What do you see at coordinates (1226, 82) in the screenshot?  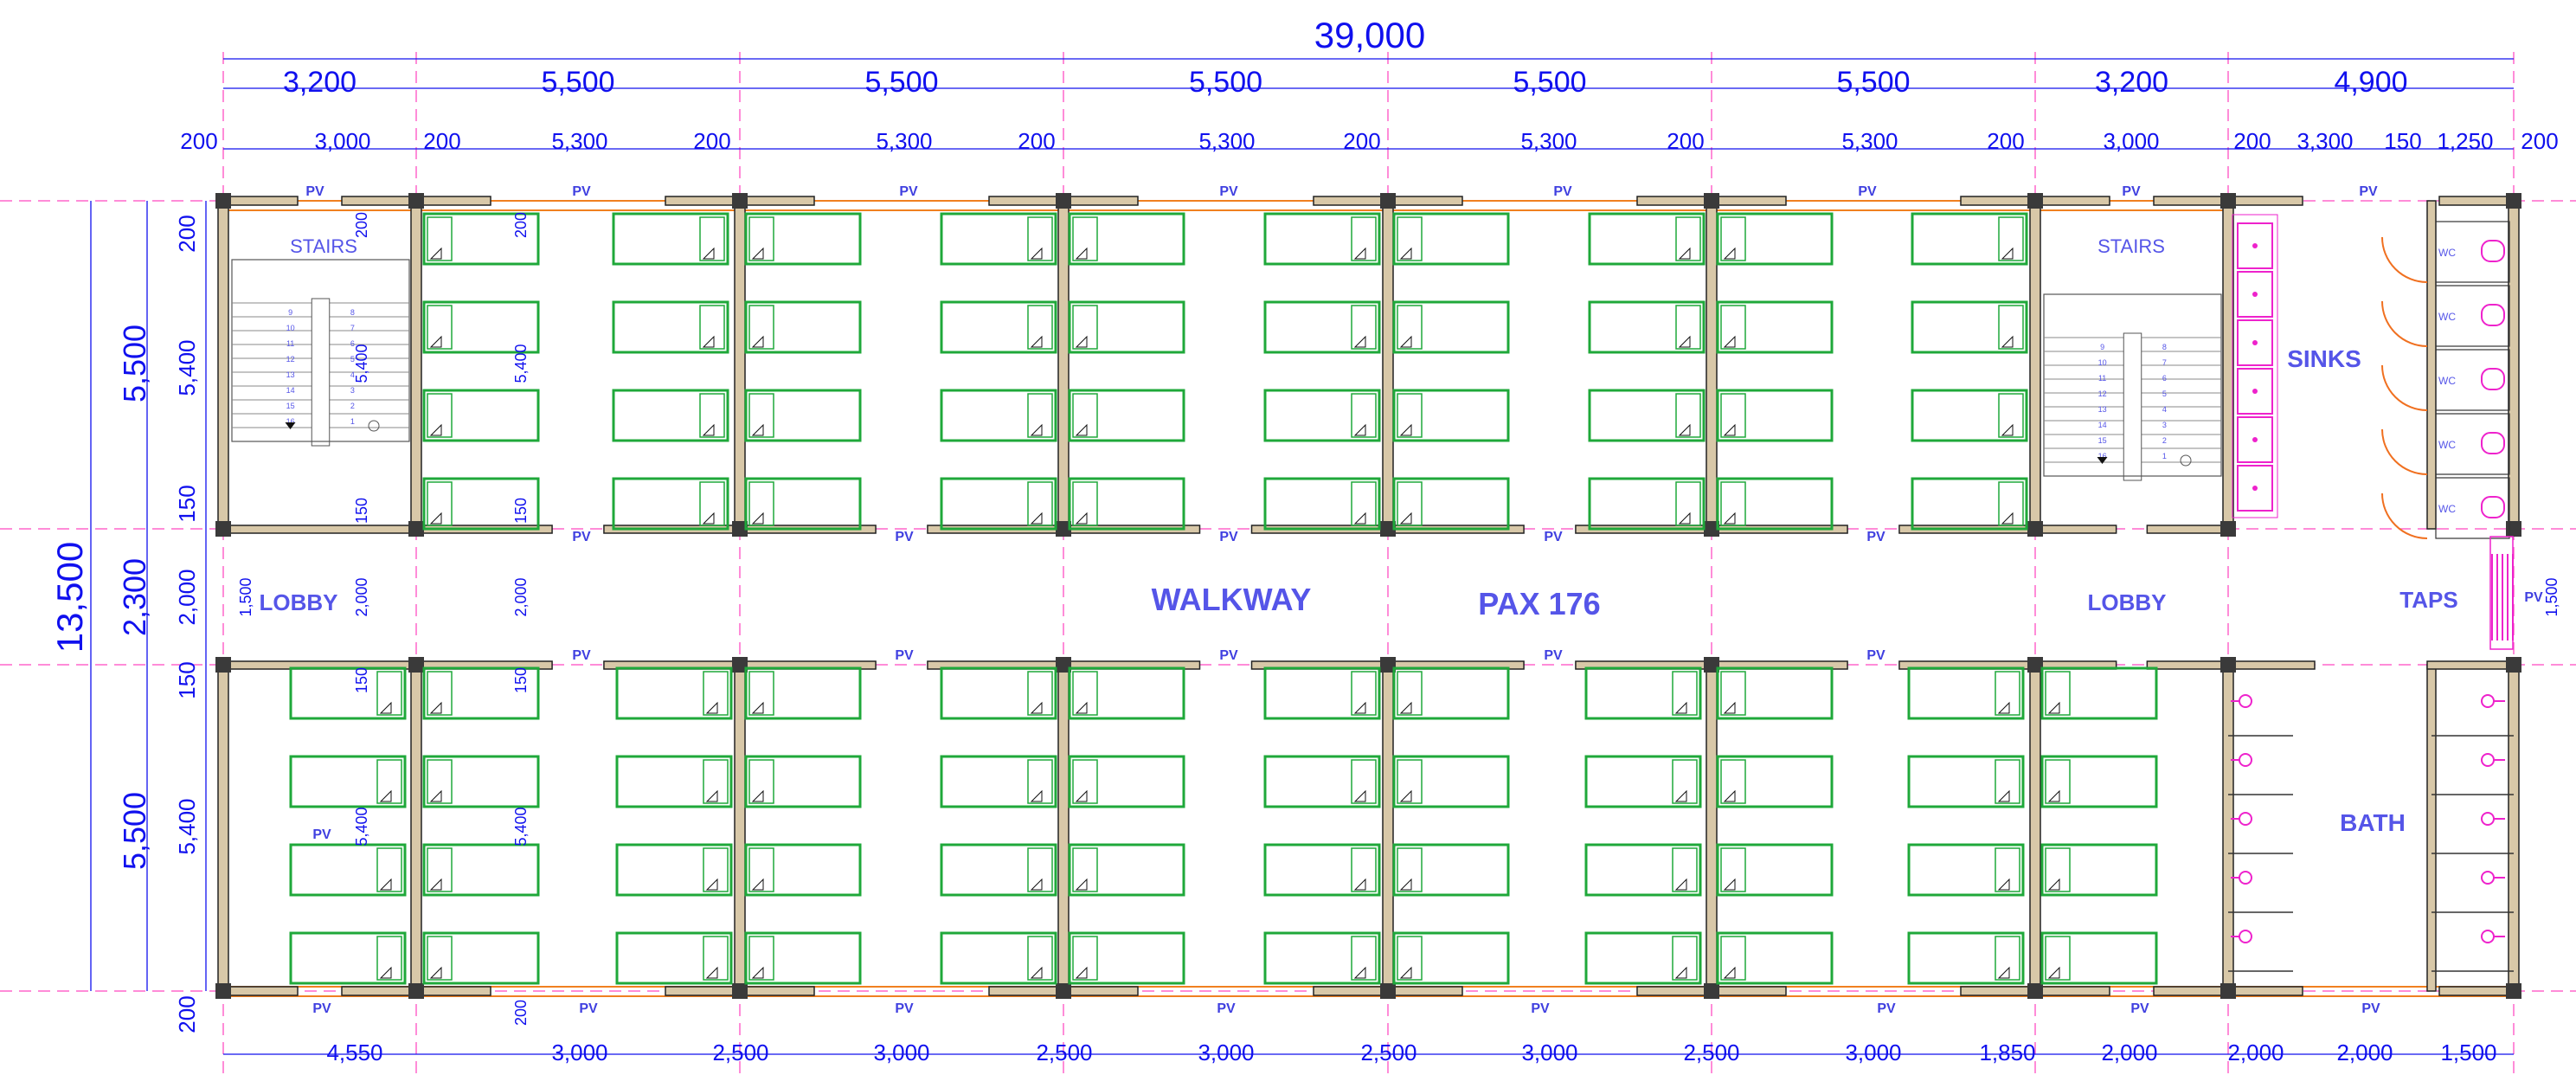 I see `module-dim: 5,500` at bounding box center [1226, 82].